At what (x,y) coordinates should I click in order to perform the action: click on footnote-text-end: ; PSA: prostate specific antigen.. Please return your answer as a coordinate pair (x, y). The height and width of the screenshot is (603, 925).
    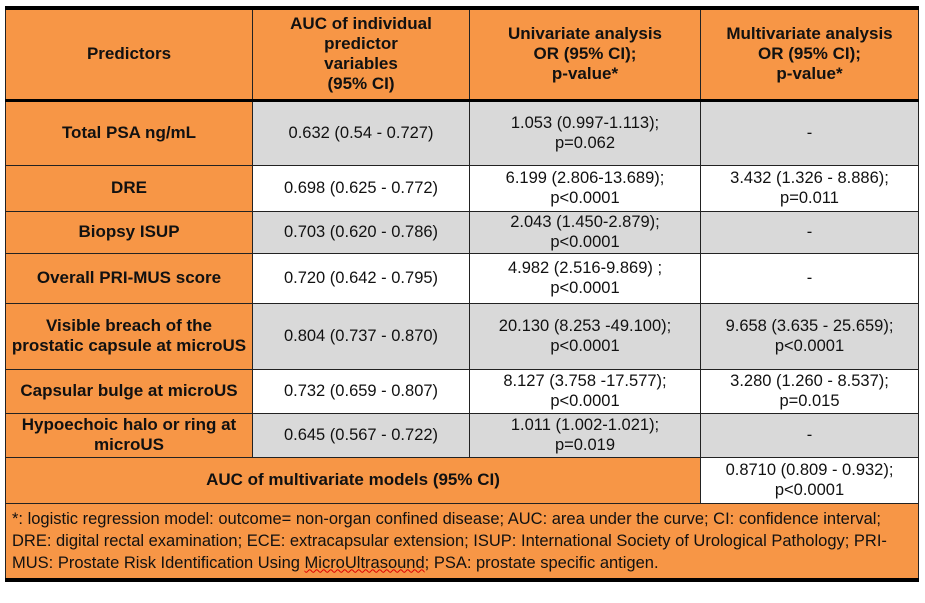
    Looking at the image, I should click on (541, 562).